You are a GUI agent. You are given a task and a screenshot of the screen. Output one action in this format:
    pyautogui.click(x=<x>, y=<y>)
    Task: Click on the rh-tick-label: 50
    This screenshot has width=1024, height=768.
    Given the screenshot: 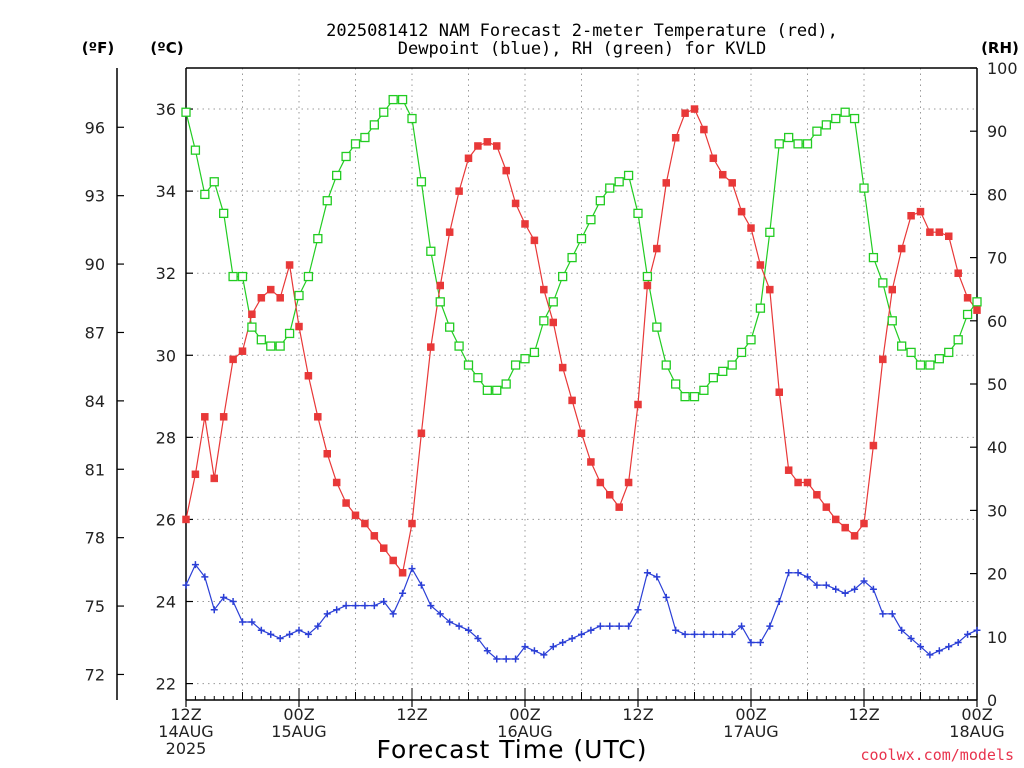 What is the action you would take?
    pyautogui.click(x=997, y=384)
    